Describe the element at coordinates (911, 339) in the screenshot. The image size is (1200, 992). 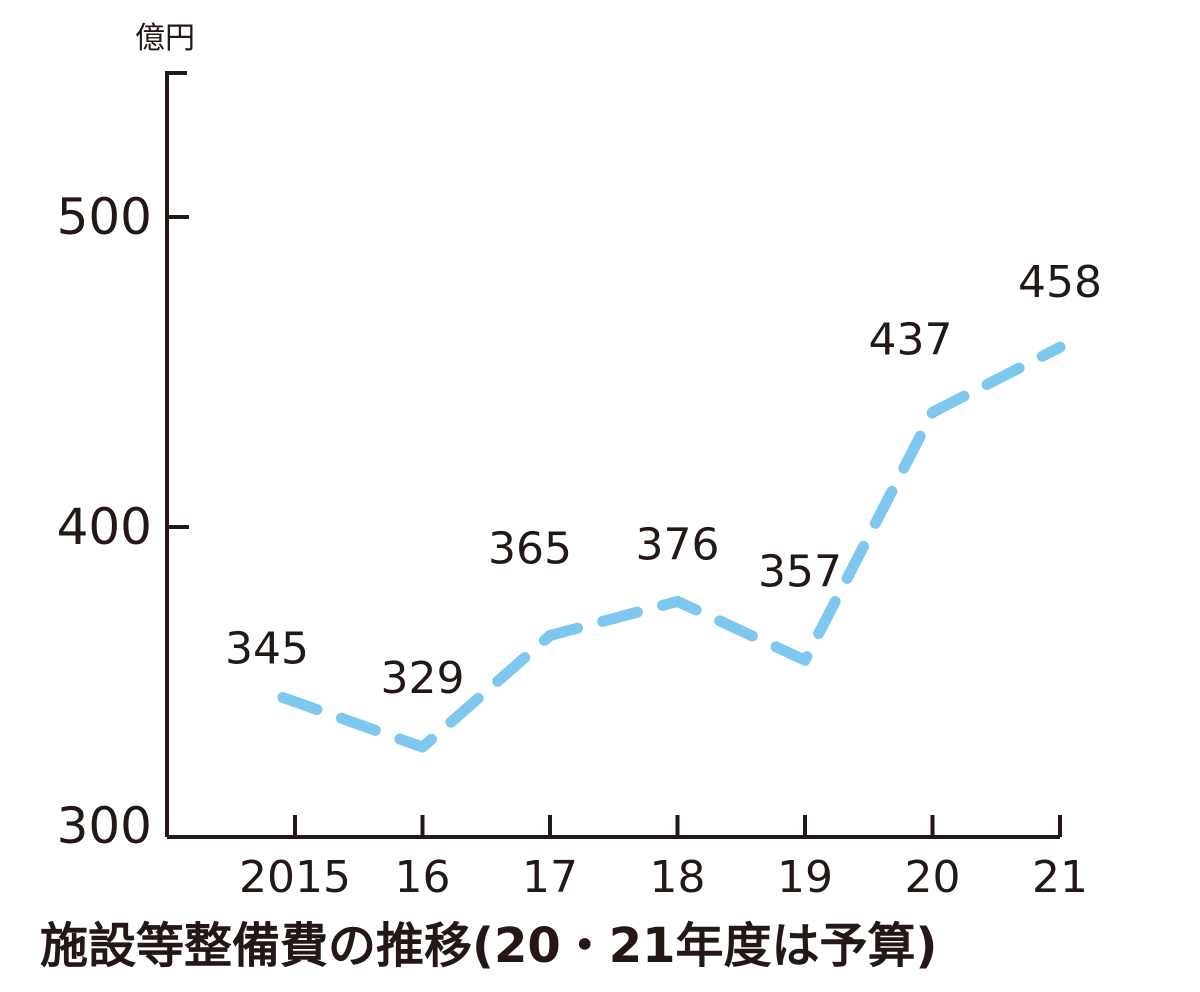
I see `data-label: 437` at that location.